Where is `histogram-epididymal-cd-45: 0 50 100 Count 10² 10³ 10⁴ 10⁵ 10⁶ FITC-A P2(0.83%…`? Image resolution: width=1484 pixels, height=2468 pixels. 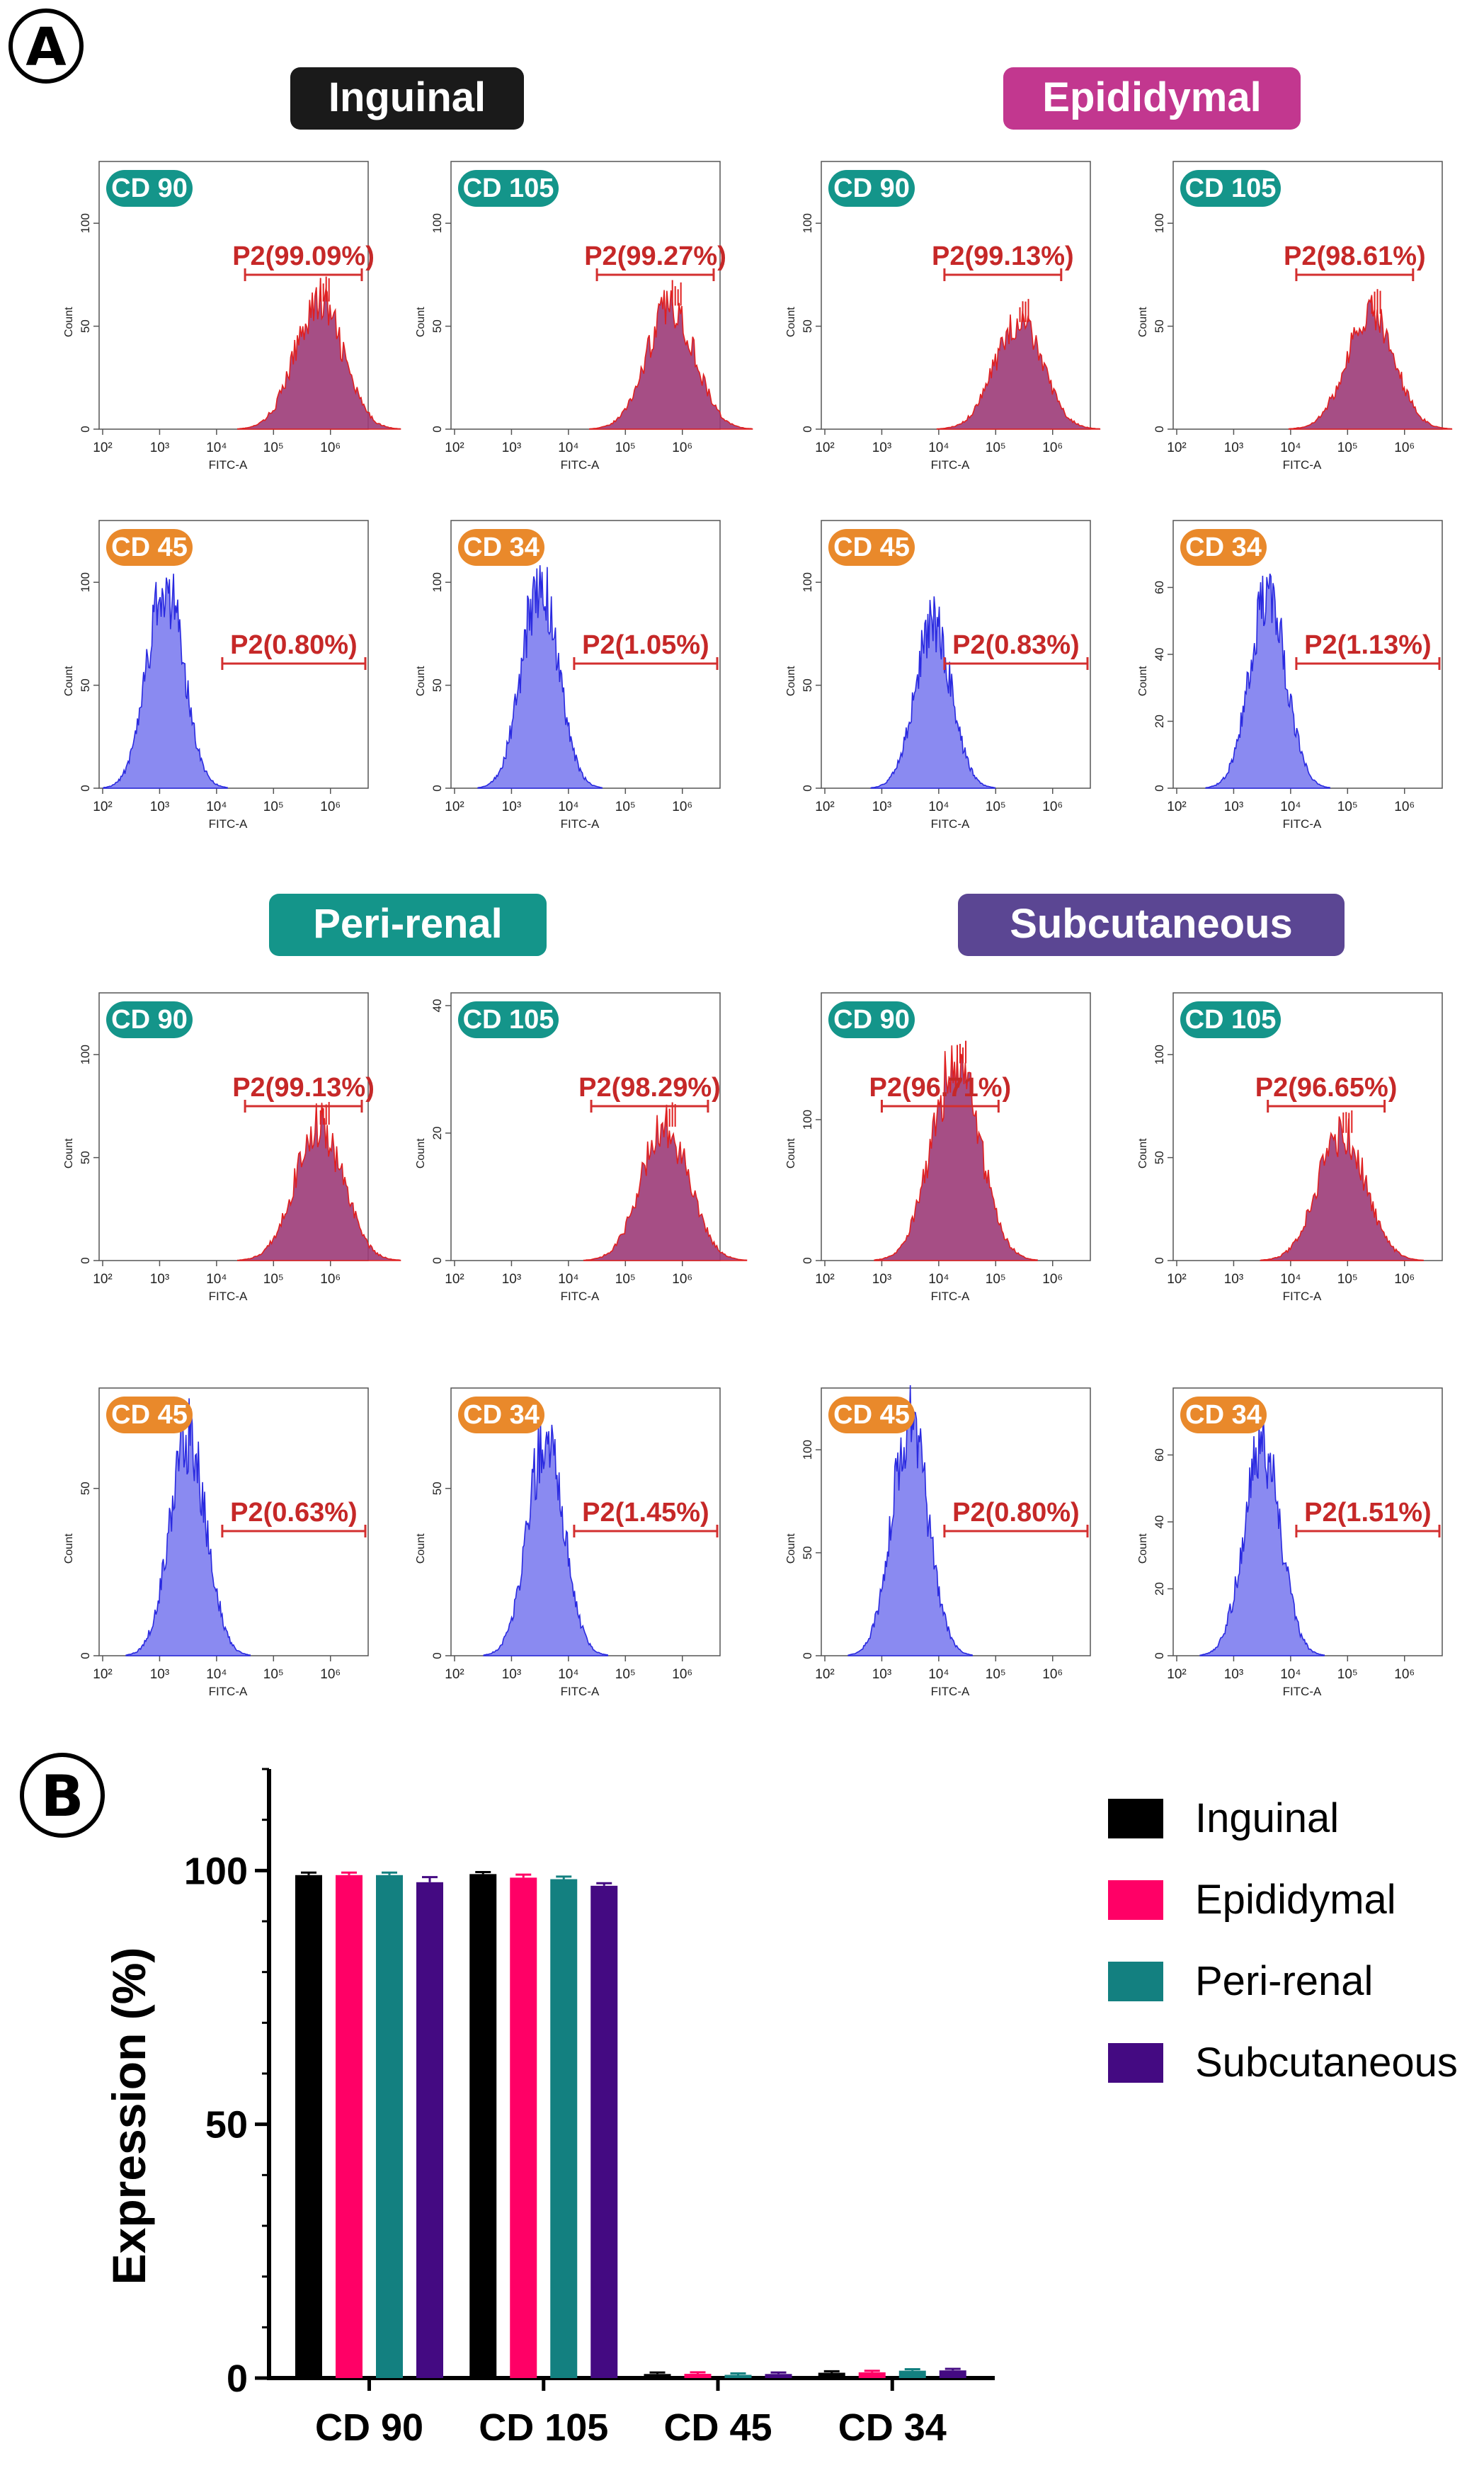
histogram-epididymal-cd-45: 0 50 100 Count 10² 10³ 10⁴ 10⁵ 10⁶ FITC-A P2(0.83%… is located at coordinates (938, 675).